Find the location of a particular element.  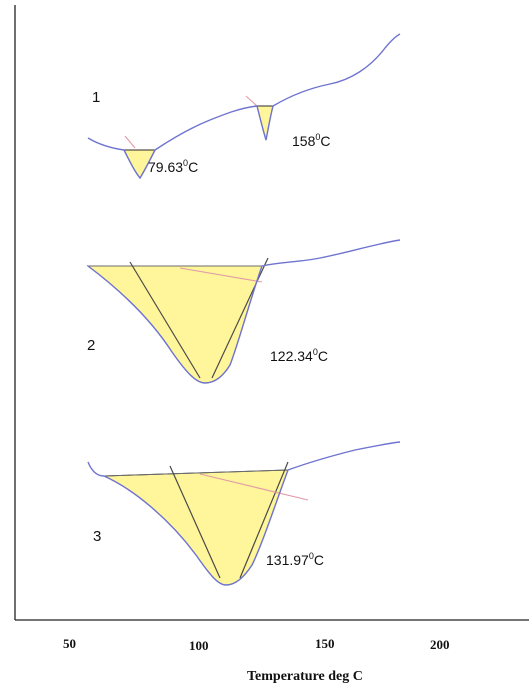

curve-3-baseline is located at coordinates (196, 473).